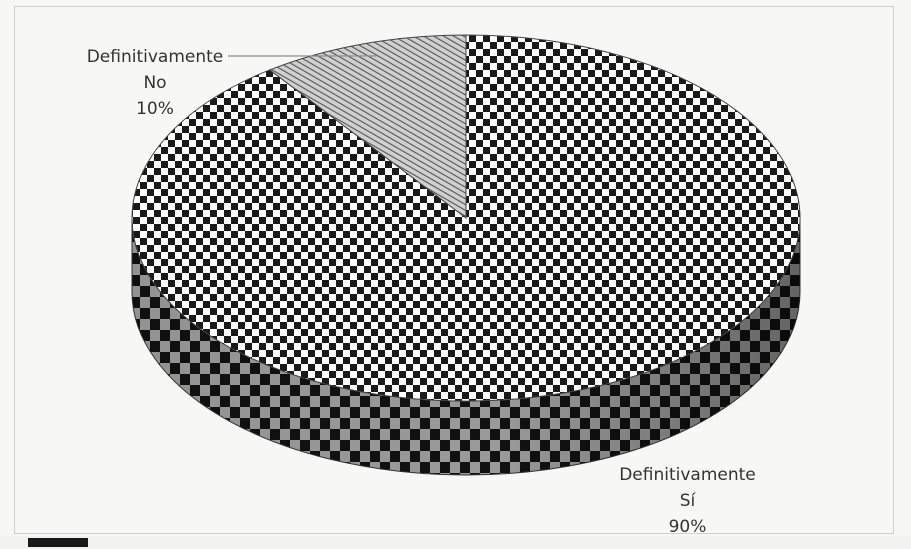  What do you see at coordinates (687, 475) in the screenshot?
I see `slice-label-si-line1: Definitivamente` at bounding box center [687, 475].